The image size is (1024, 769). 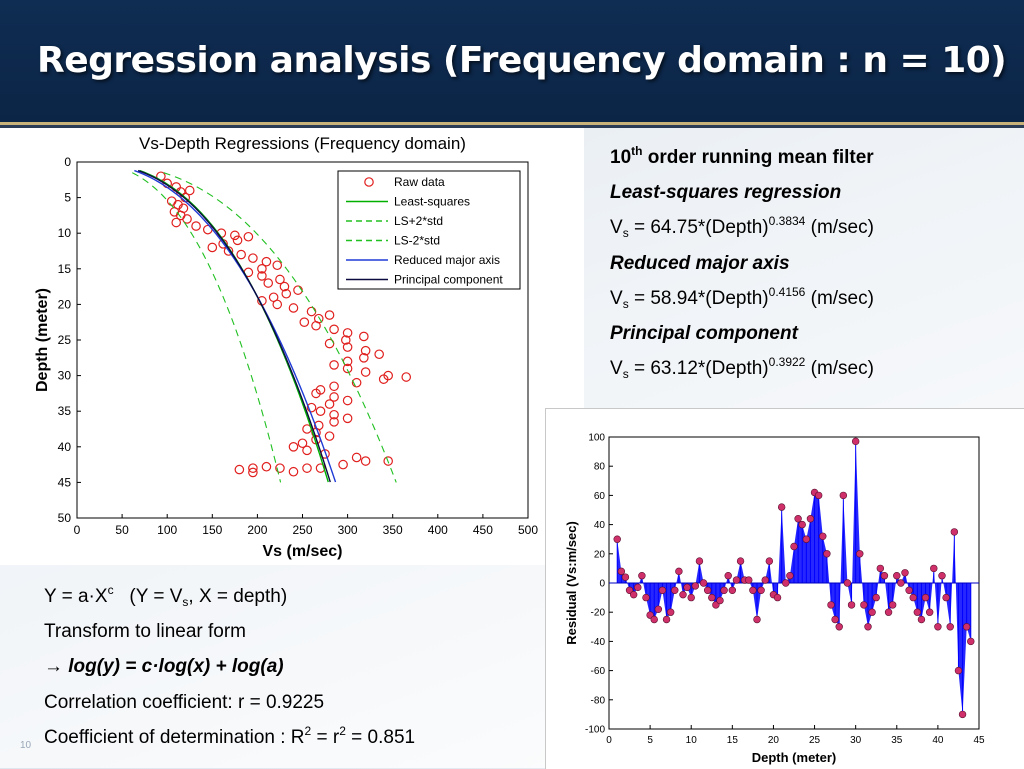 I want to click on pc-eq-body: = 63.12*(Depth), so click(x=698, y=368).